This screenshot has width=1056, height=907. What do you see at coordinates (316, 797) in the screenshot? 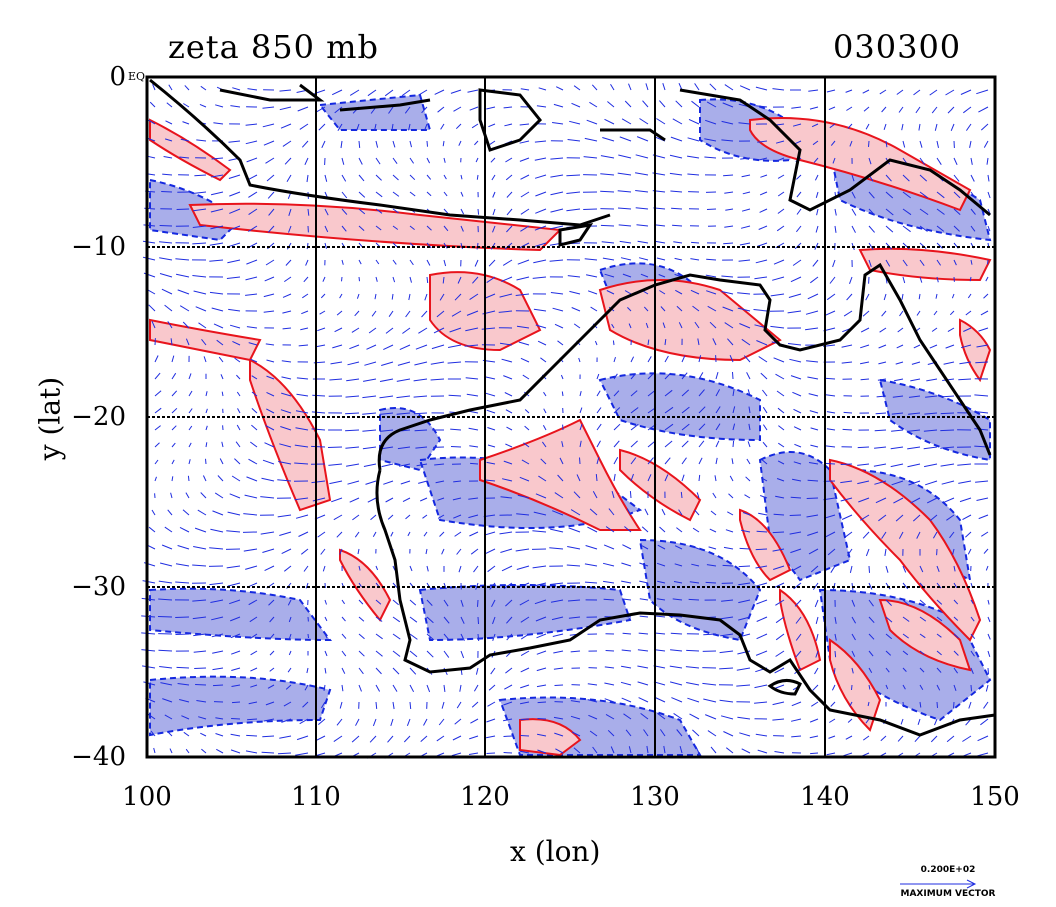
I see `x-tick: 110` at bounding box center [316, 797].